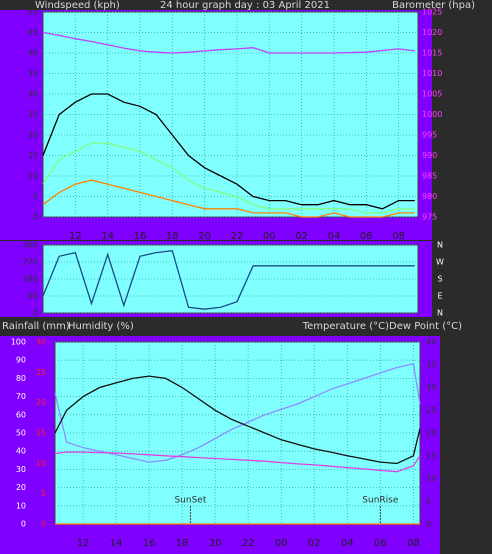 This screenshot has width=492, height=554. Describe the element at coordinates (432, 32) in the screenshot. I see `y2-tick-label: 1020` at that location.